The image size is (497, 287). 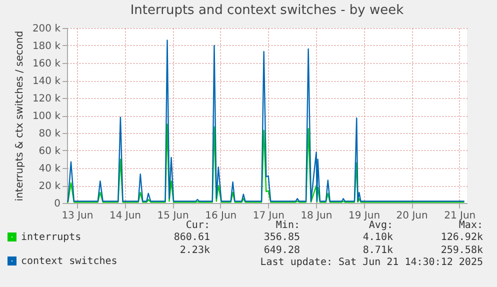 What do you see at coordinates (281, 250) in the screenshot?
I see `text: 649.28` at bounding box center [281, 250].